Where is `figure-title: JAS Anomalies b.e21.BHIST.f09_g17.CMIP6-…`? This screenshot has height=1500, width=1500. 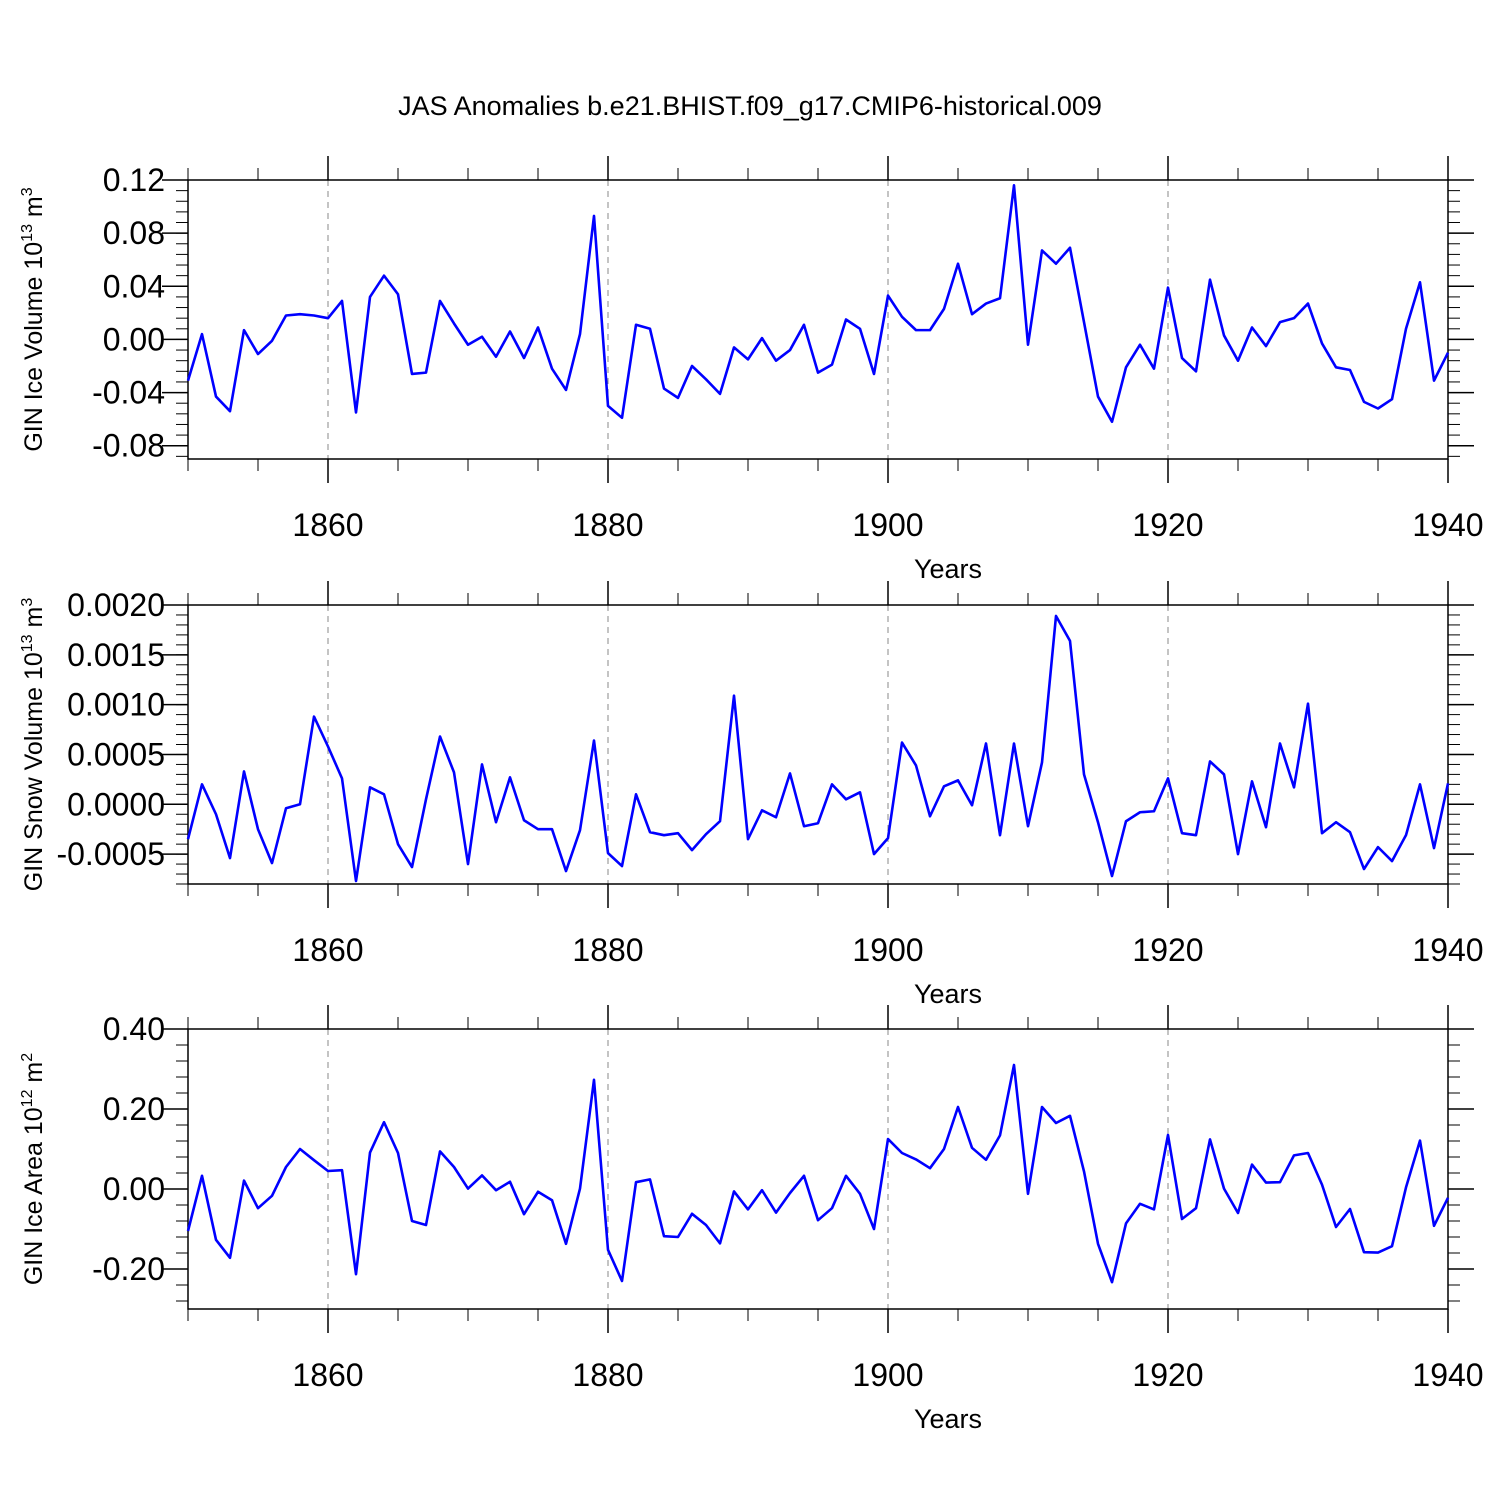
figure-title: JAS Anomalies b.e21.BHIST.f09_g17.CMIP6-… is located at coordinates (750, 106).